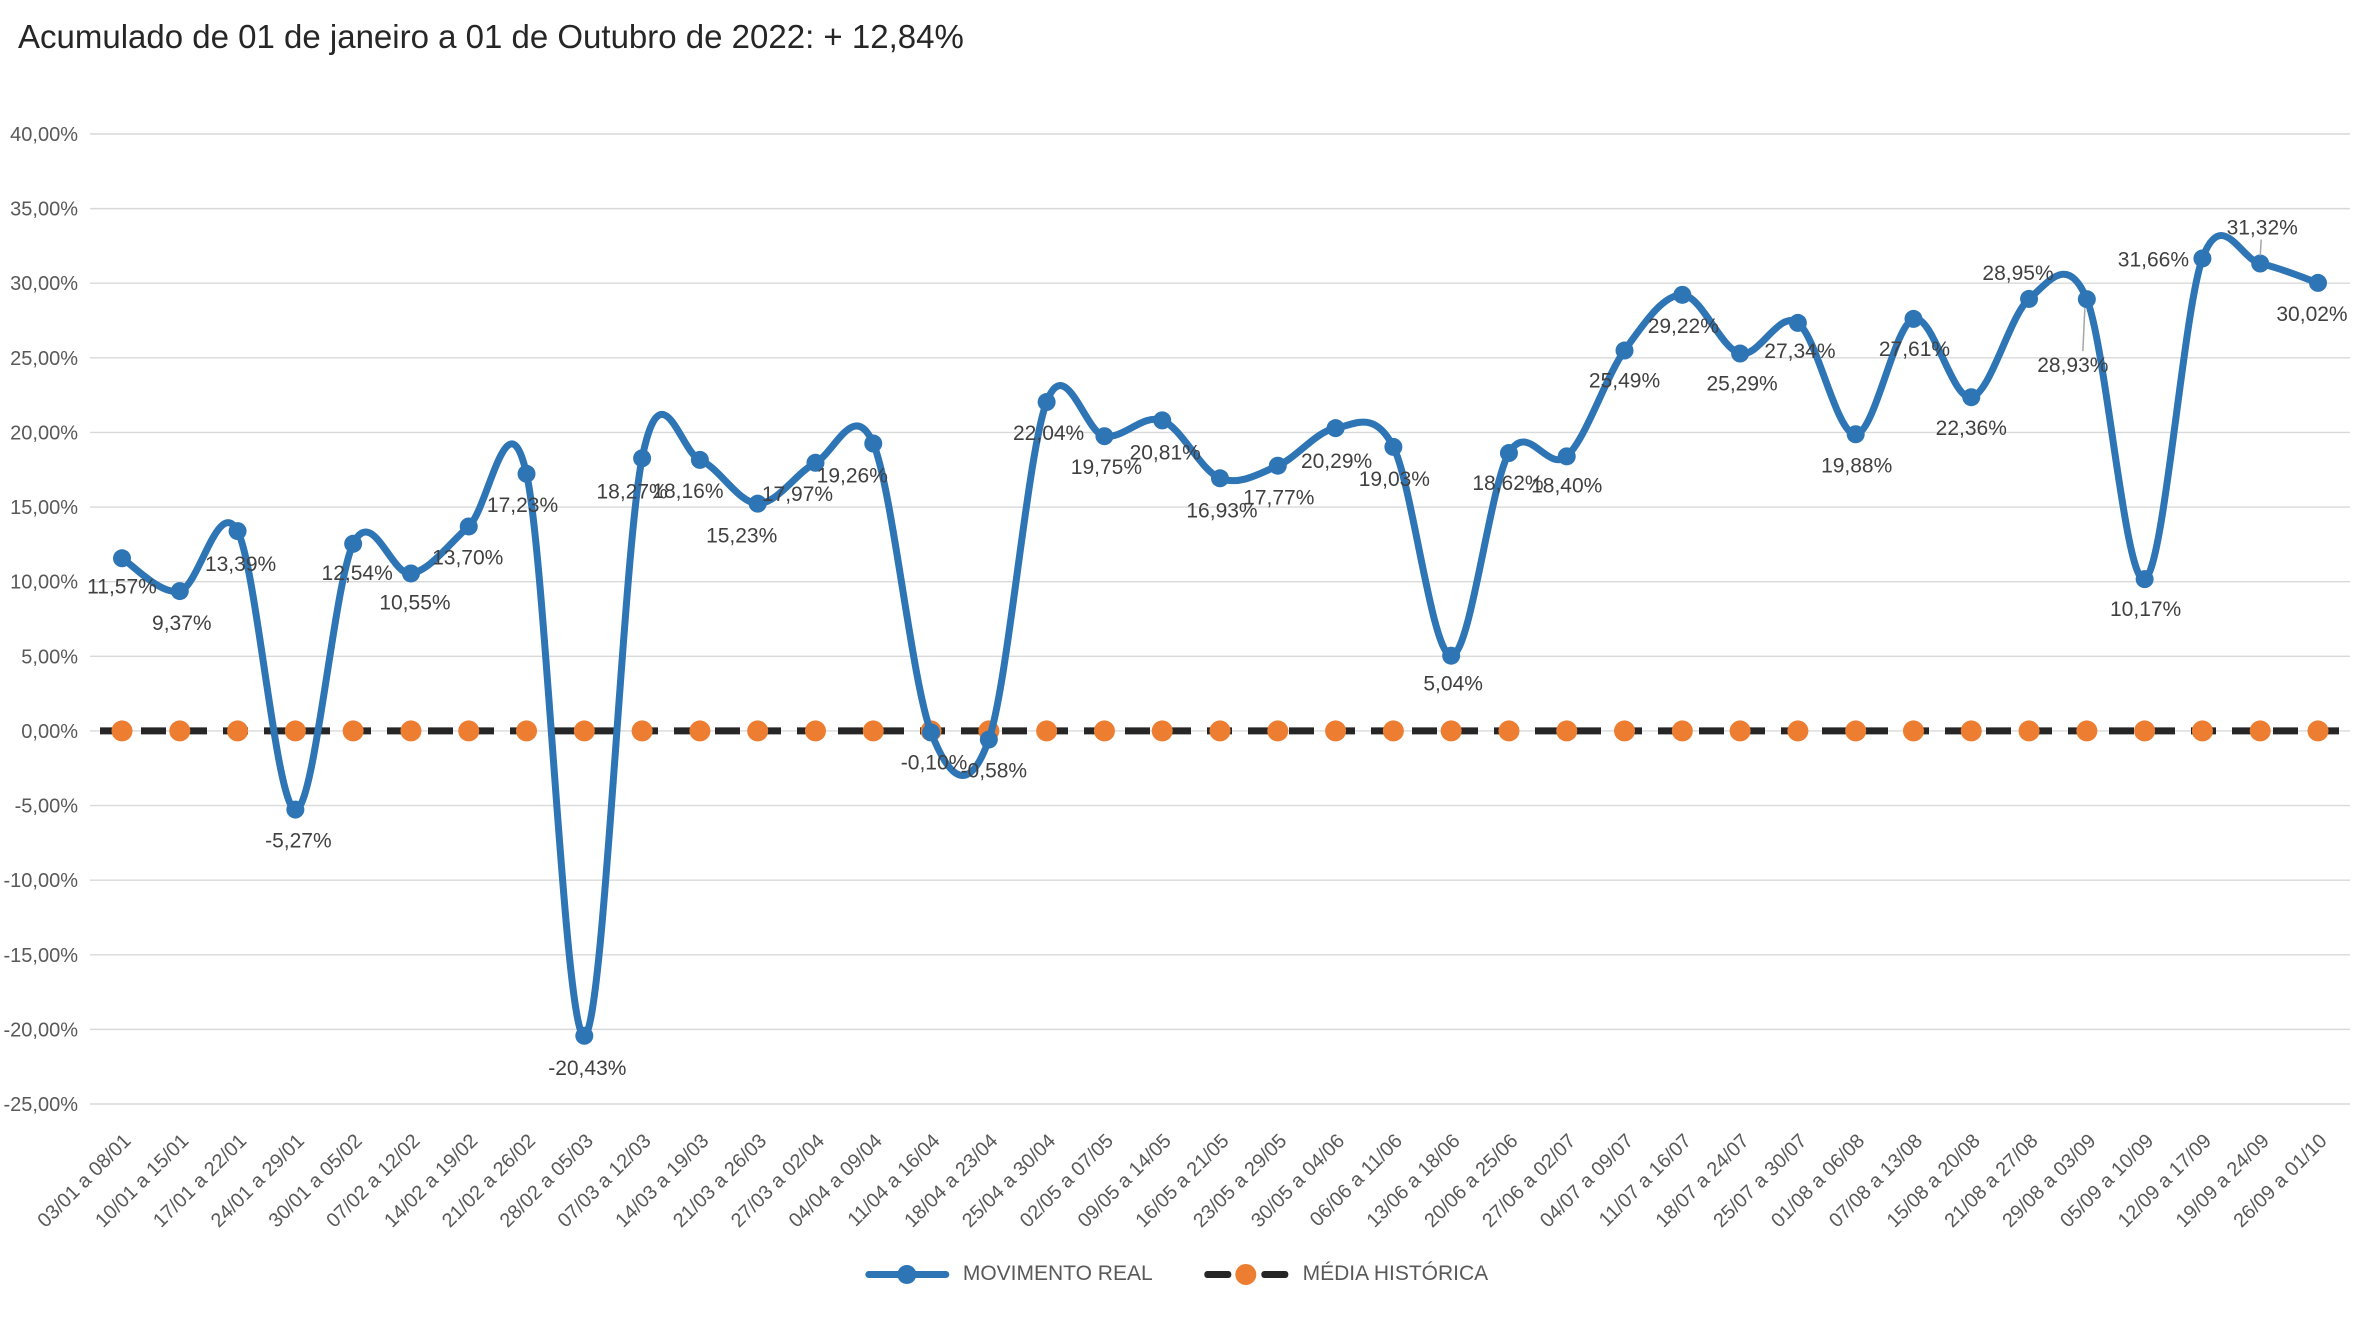 This screenshot has height=1325, width=2353. Describe the element at coordinates (522, 505) in the screenshot. I see `data-point-label: 17,23%` at that location.